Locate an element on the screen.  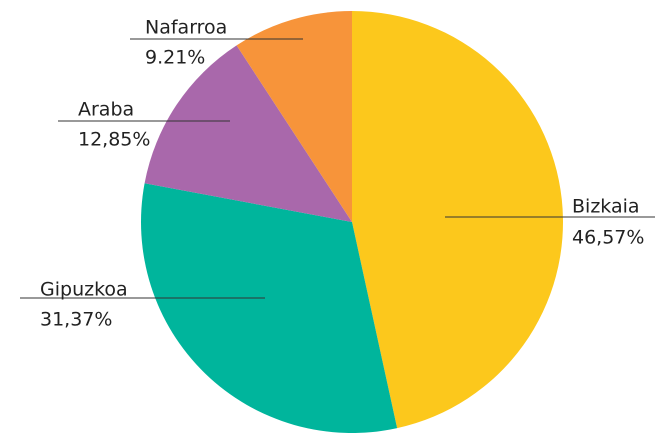
slice-label: Bizkaia is located at coordinates (606, 207).